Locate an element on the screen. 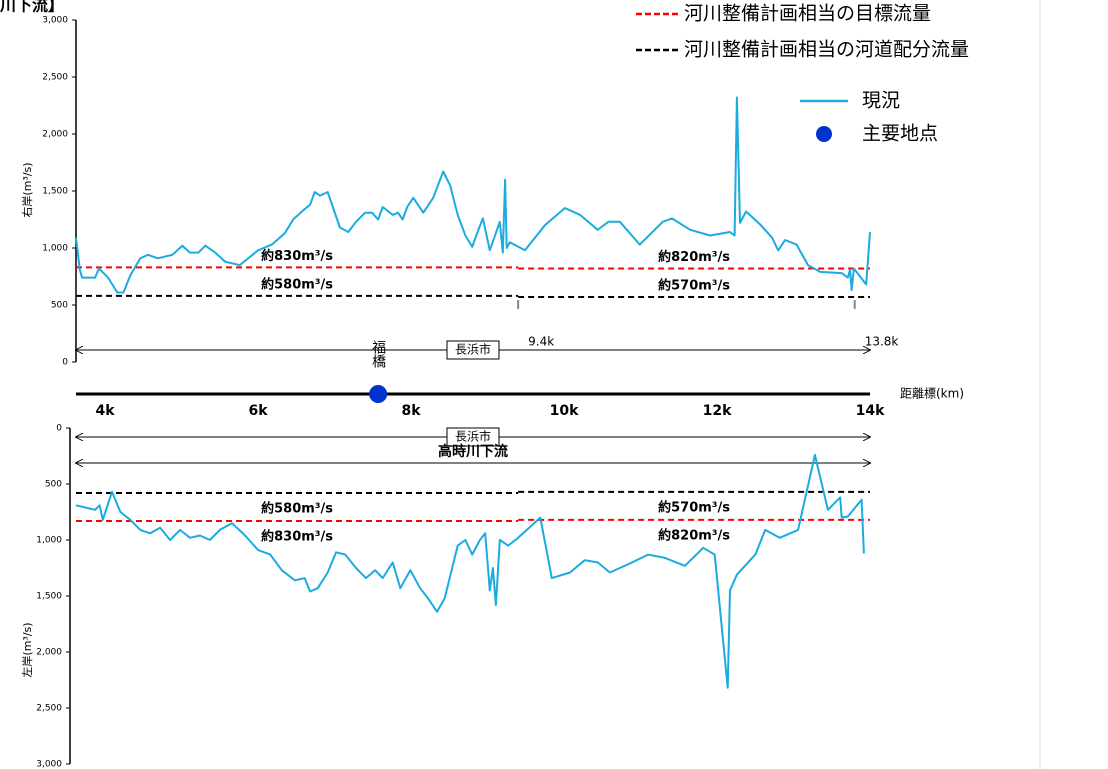  range-label: 高時川下流 is located at coordinates (473, 451).